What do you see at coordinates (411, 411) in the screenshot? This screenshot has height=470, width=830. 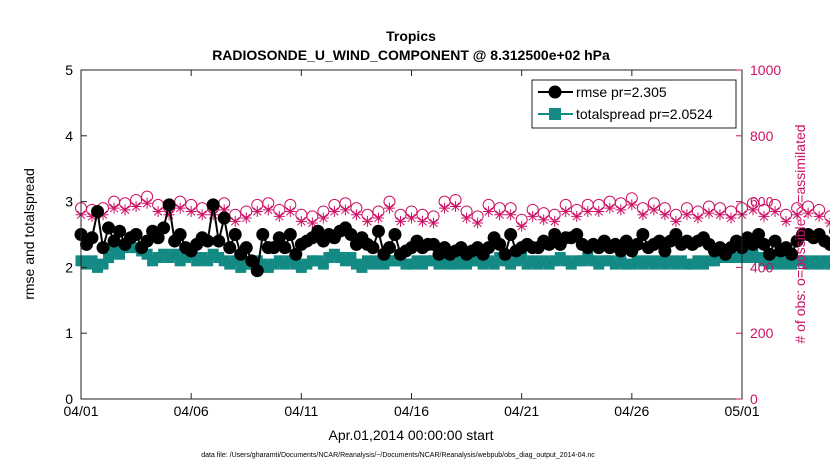 I see `x-tick-label: 04/16` at bounding box center [411, 411].